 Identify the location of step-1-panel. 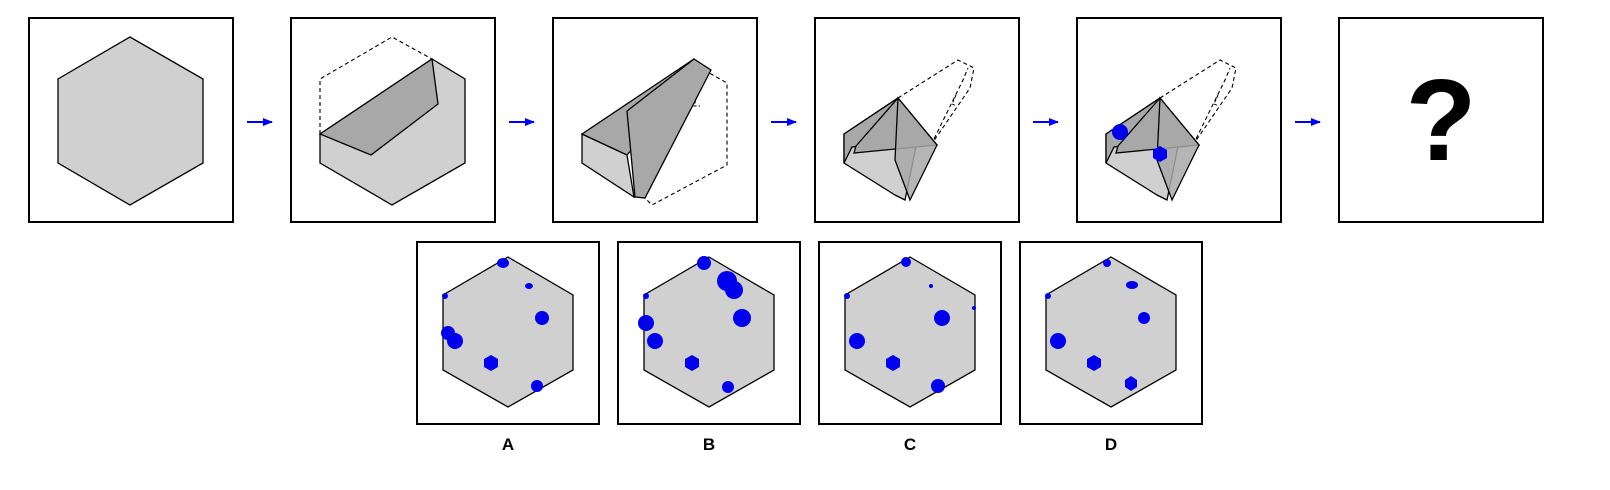
(131, 120).